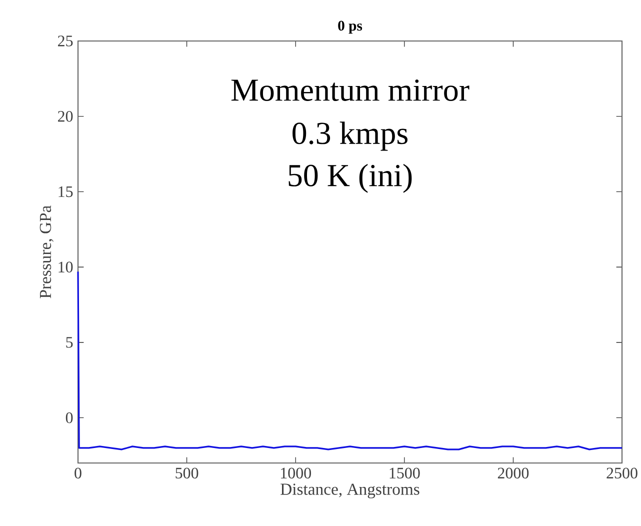 Image resolution: width=641 pixels, height=526 pixels. What do you see at coordinates (350, 27) in the screenshot?
I see `chart-title: 0 ps` at bounding box center [350, 27].